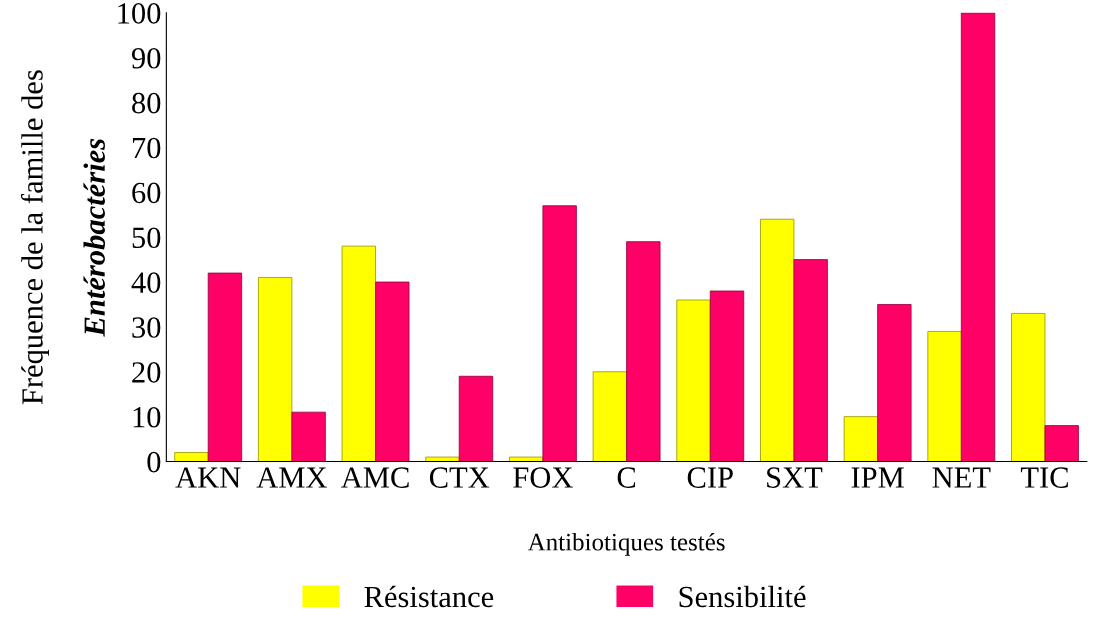  I want to click on x-tick-label: AKN, so click(208, 477).